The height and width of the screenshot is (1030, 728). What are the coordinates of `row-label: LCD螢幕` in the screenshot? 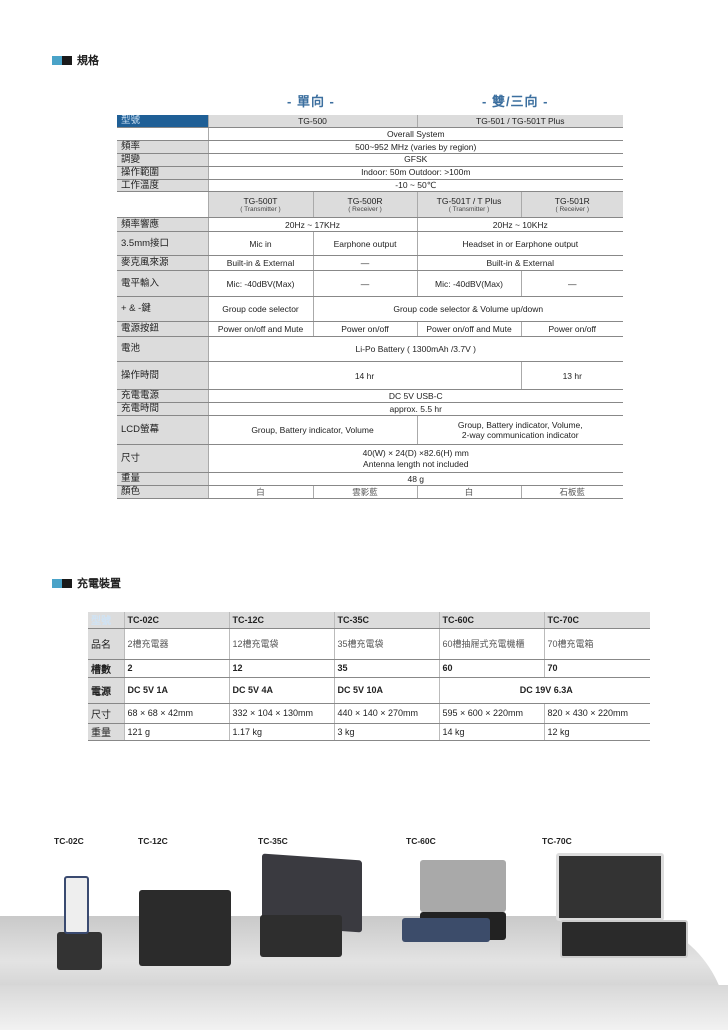 It's located at (162, 430).